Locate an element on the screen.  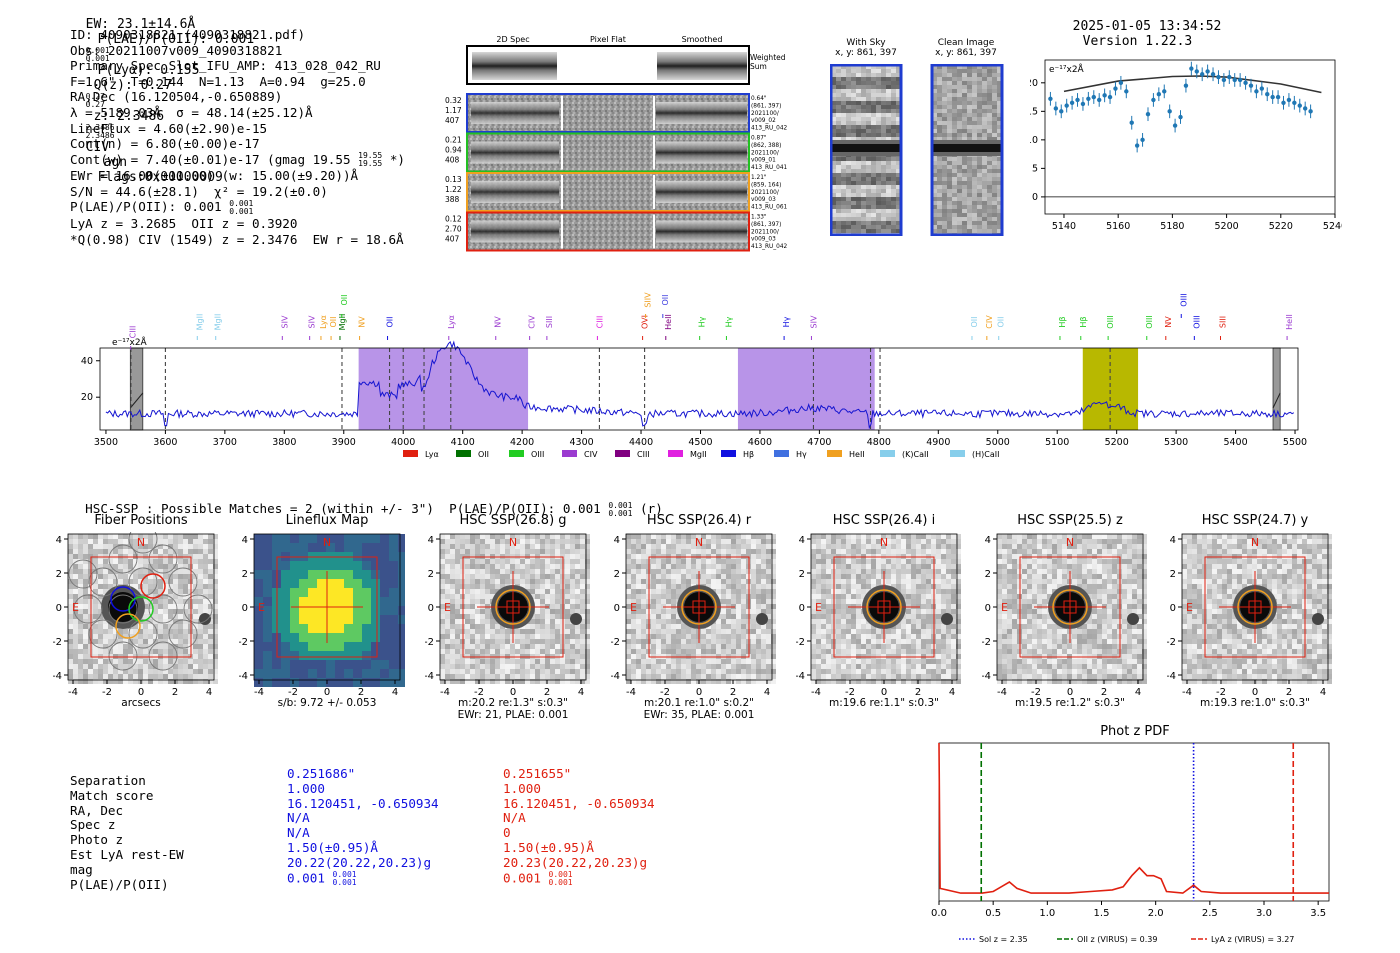
spectrum-xtick-label: 4600 is located at coordinates (760, 442).